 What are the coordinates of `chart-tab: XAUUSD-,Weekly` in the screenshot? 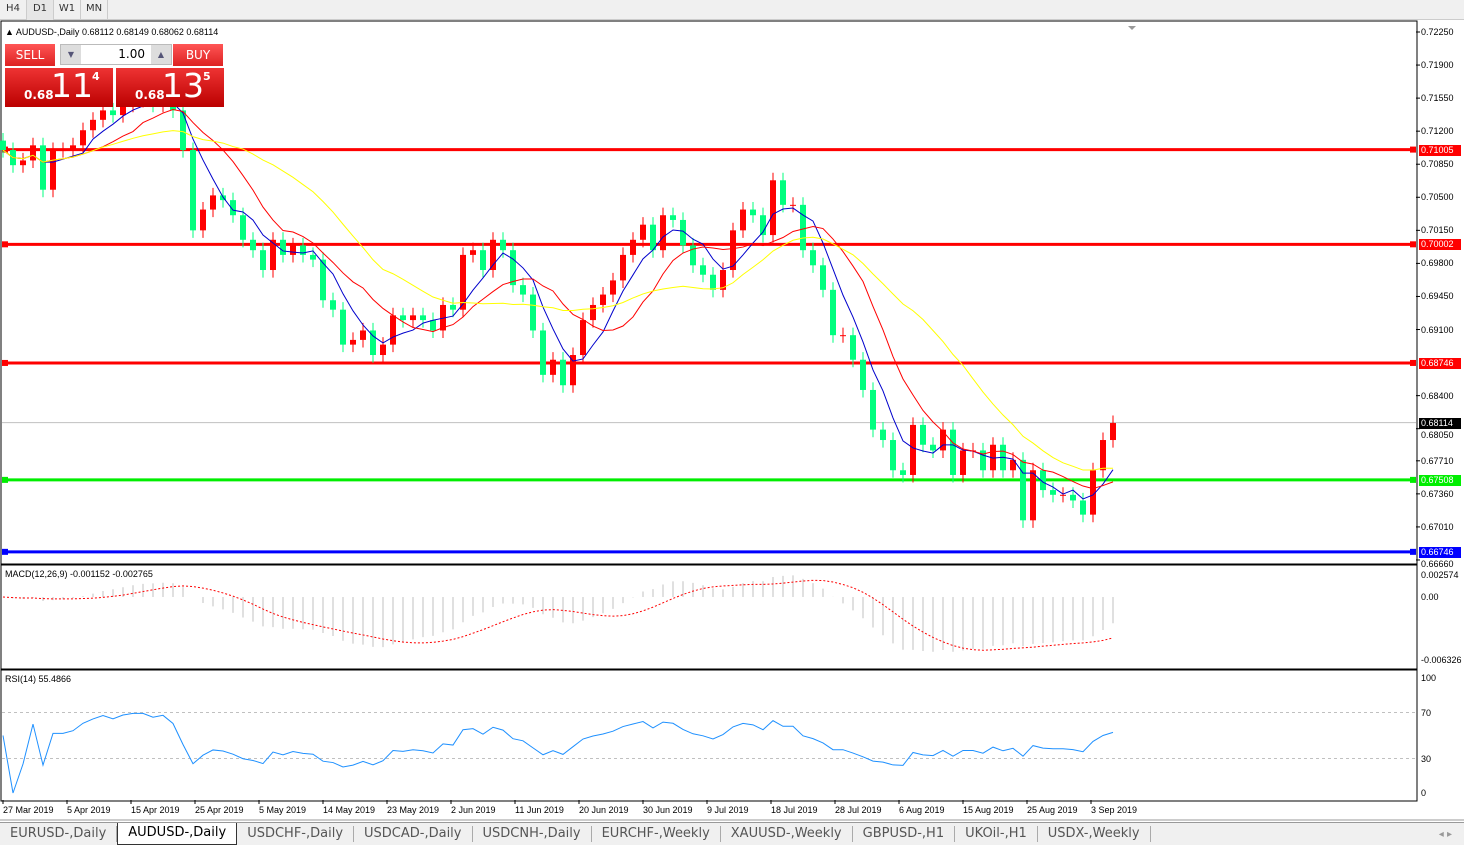 It's located at (787, 834).